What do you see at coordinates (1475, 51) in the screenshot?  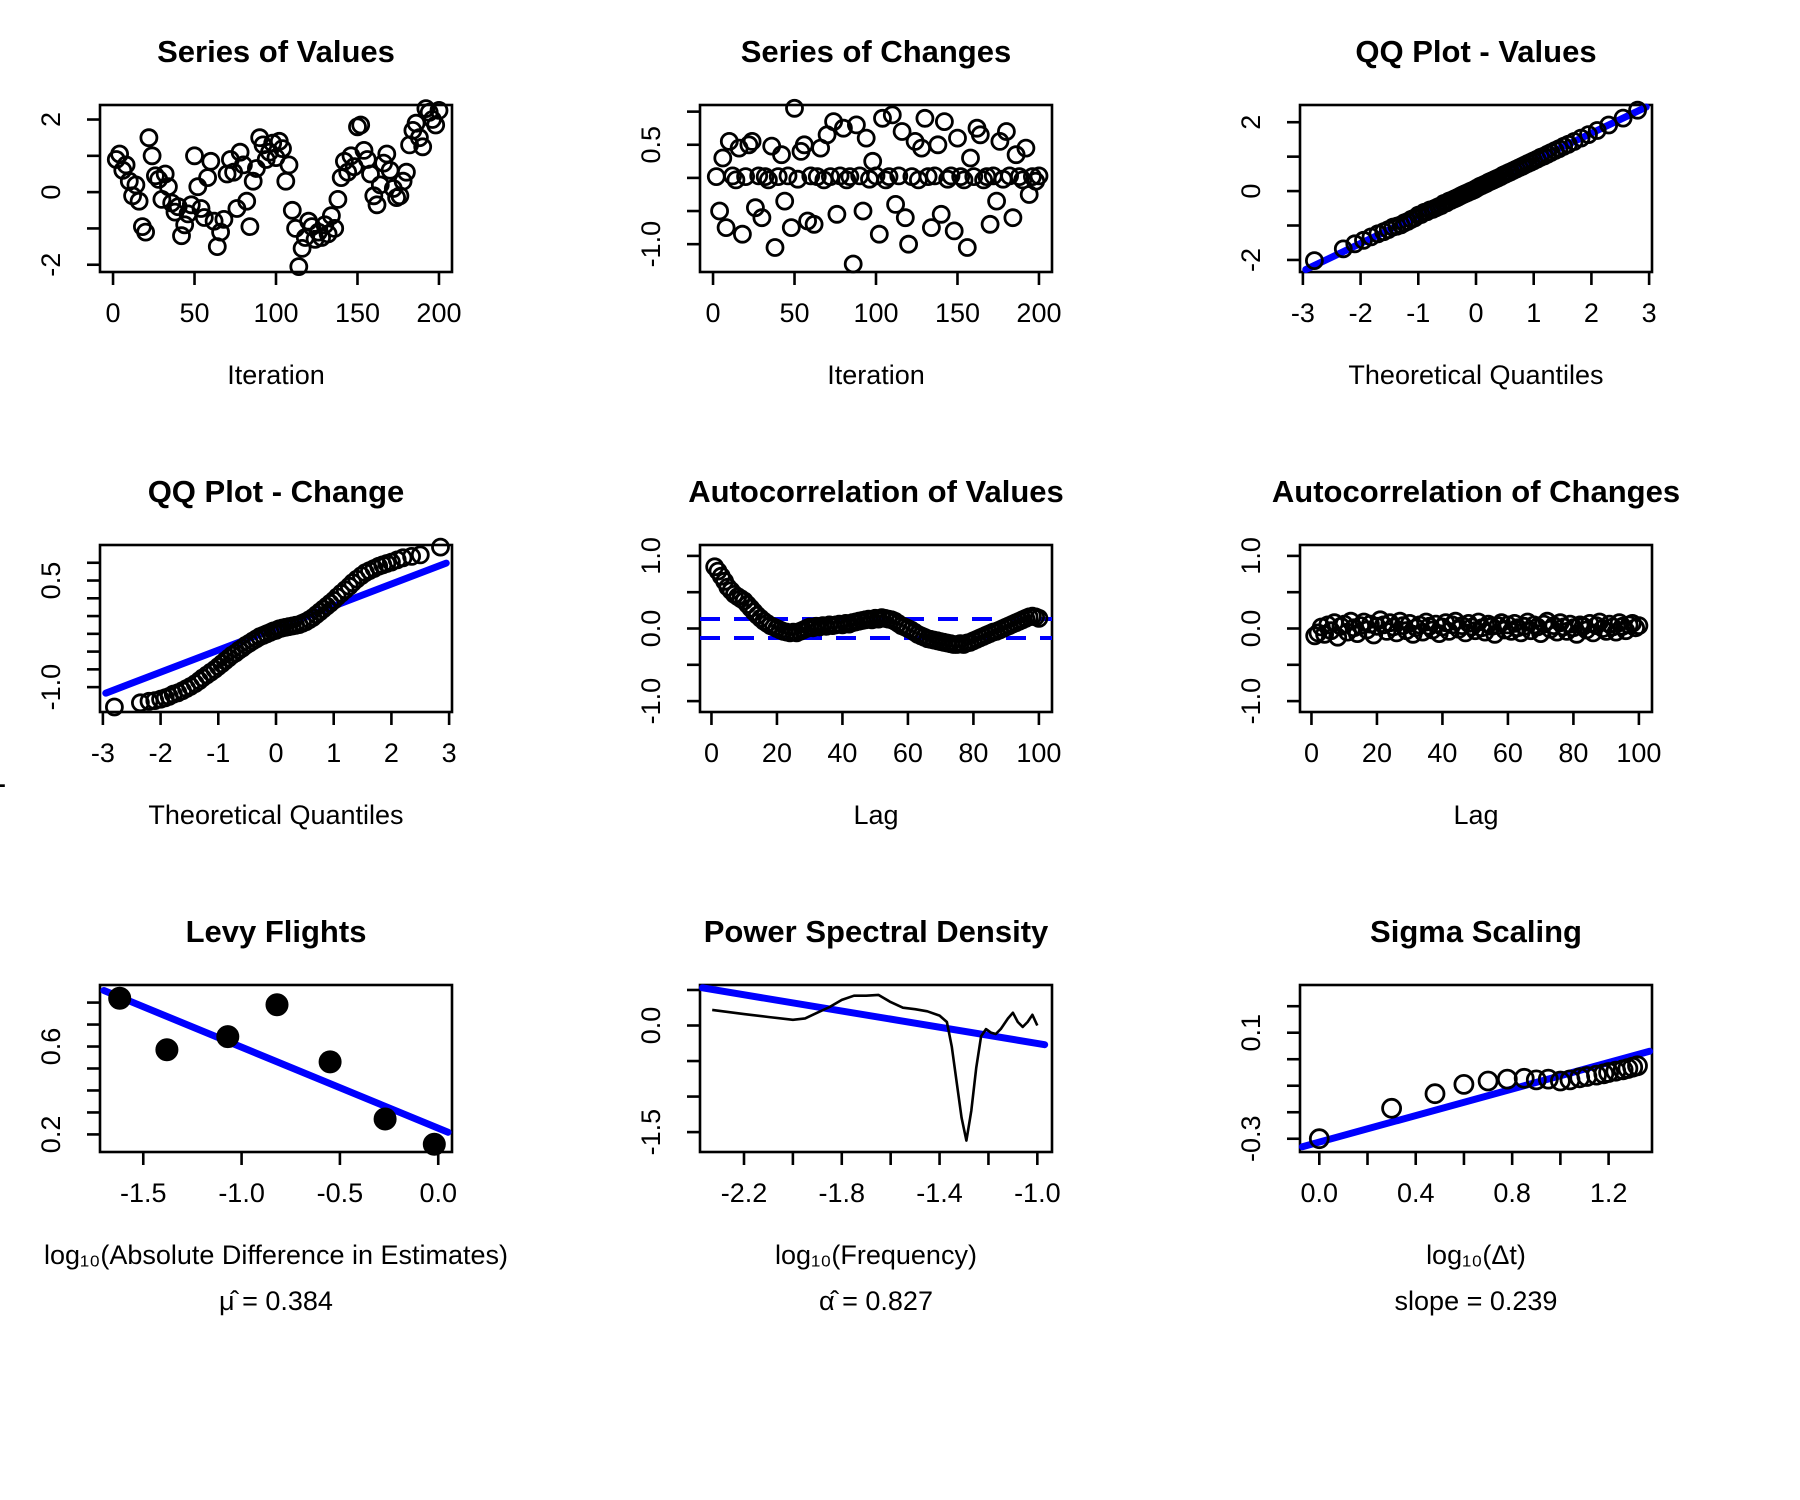 I see `chart-title: QQ Plot - Values` at bounding box center [1475, 51].